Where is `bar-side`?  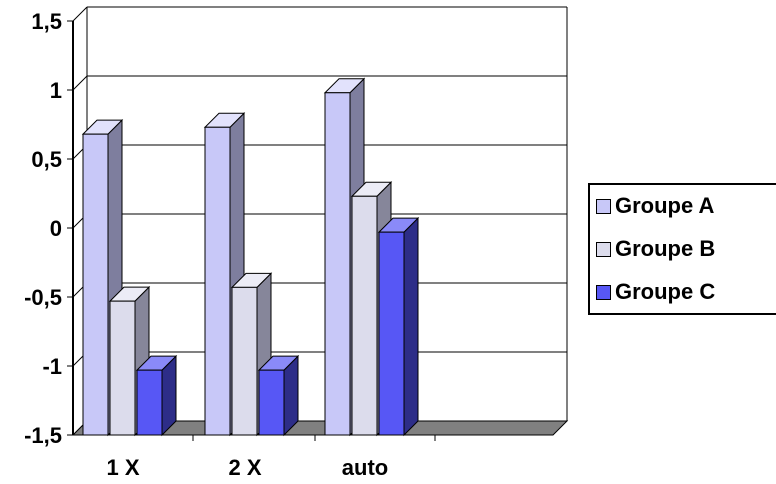
bar-side is located at coordinates (411, 326).